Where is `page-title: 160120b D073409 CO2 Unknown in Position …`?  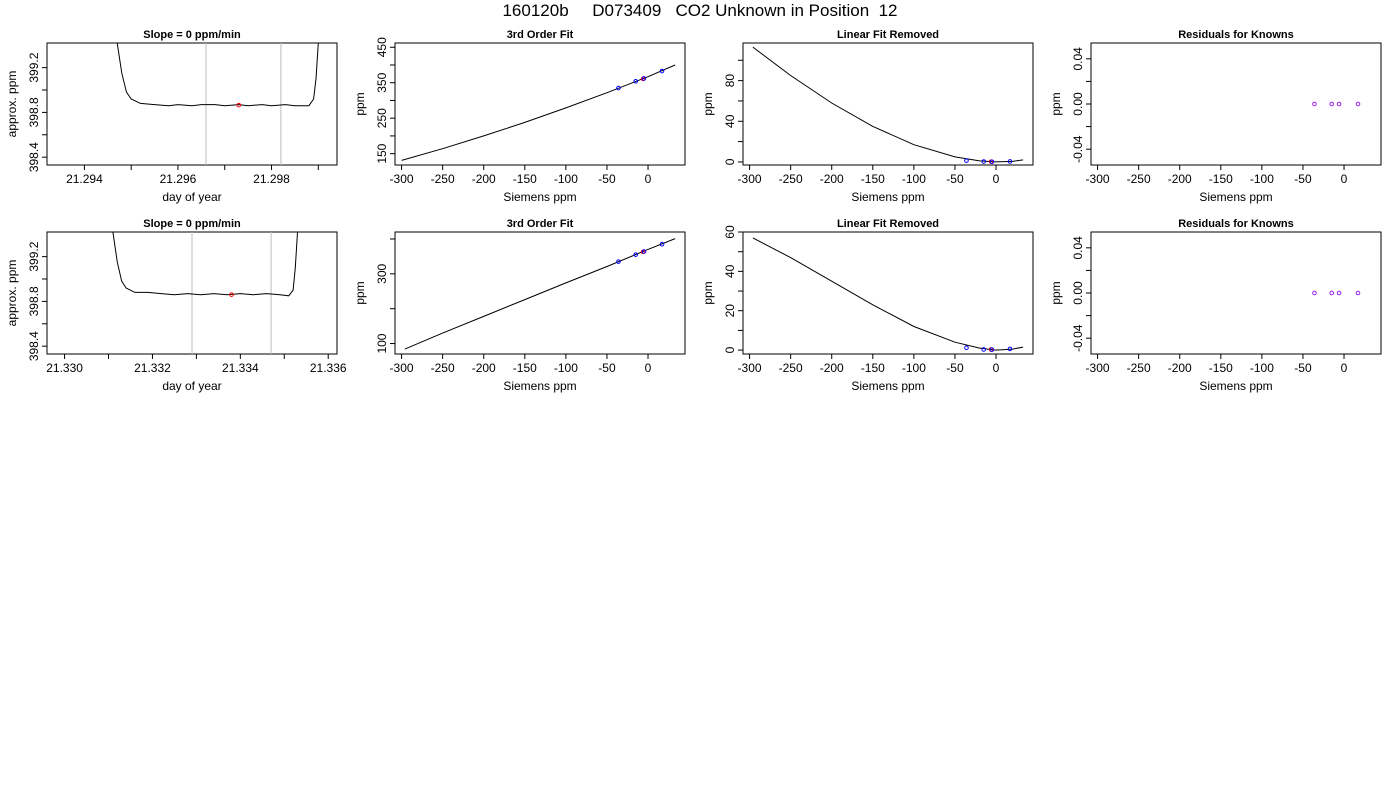 page-title: 160120b D073409 CO2 Unknown in Position … is located at coordinates (700, 10).